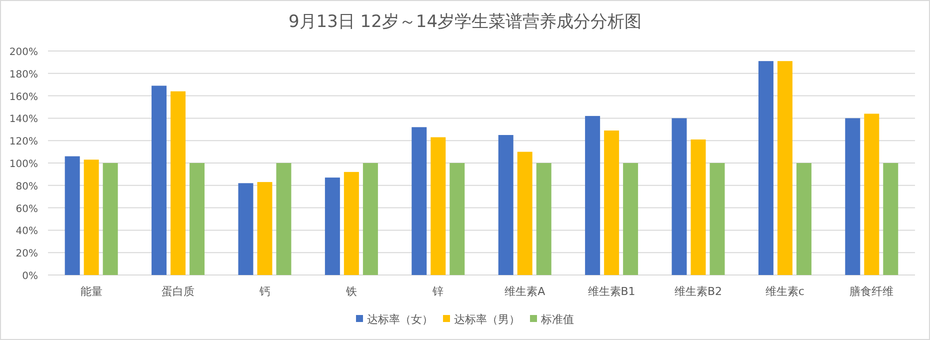 The image size is (930, 340). I want to click on y-tick-label: 60%, so click(27, 209).